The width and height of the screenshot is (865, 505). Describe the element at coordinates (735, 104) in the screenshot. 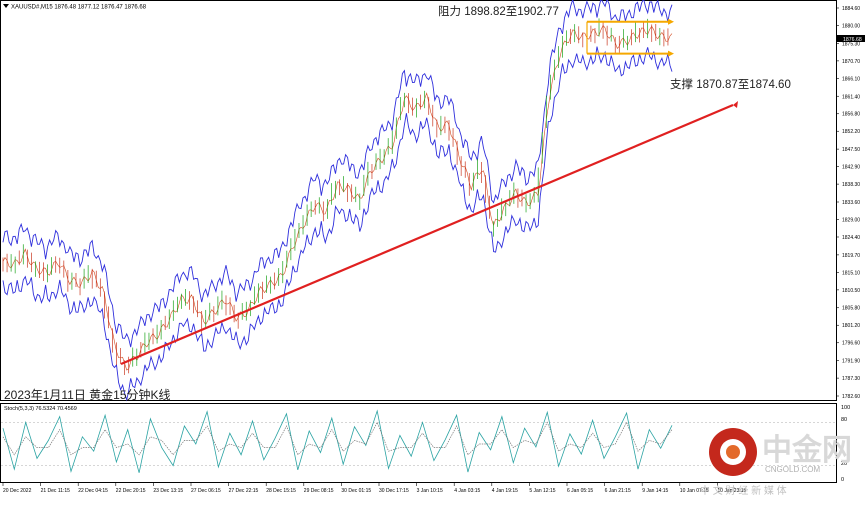

I see `trendline-arrow-icon` at that location.